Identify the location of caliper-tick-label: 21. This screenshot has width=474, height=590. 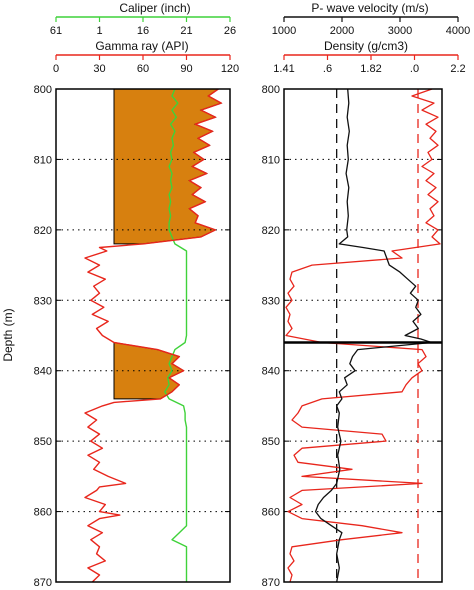
(186, 31).